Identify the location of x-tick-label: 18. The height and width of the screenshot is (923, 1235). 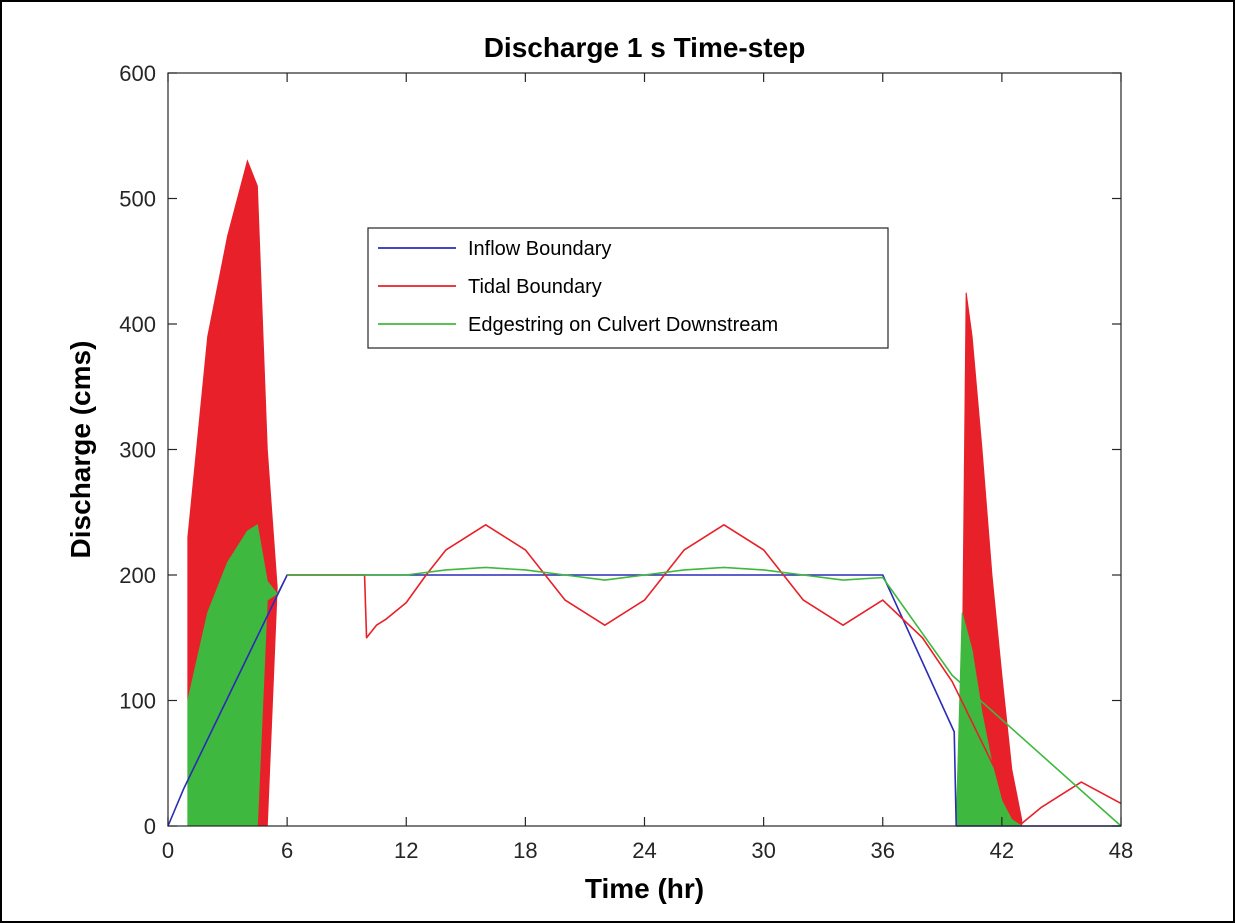
(525, 850).